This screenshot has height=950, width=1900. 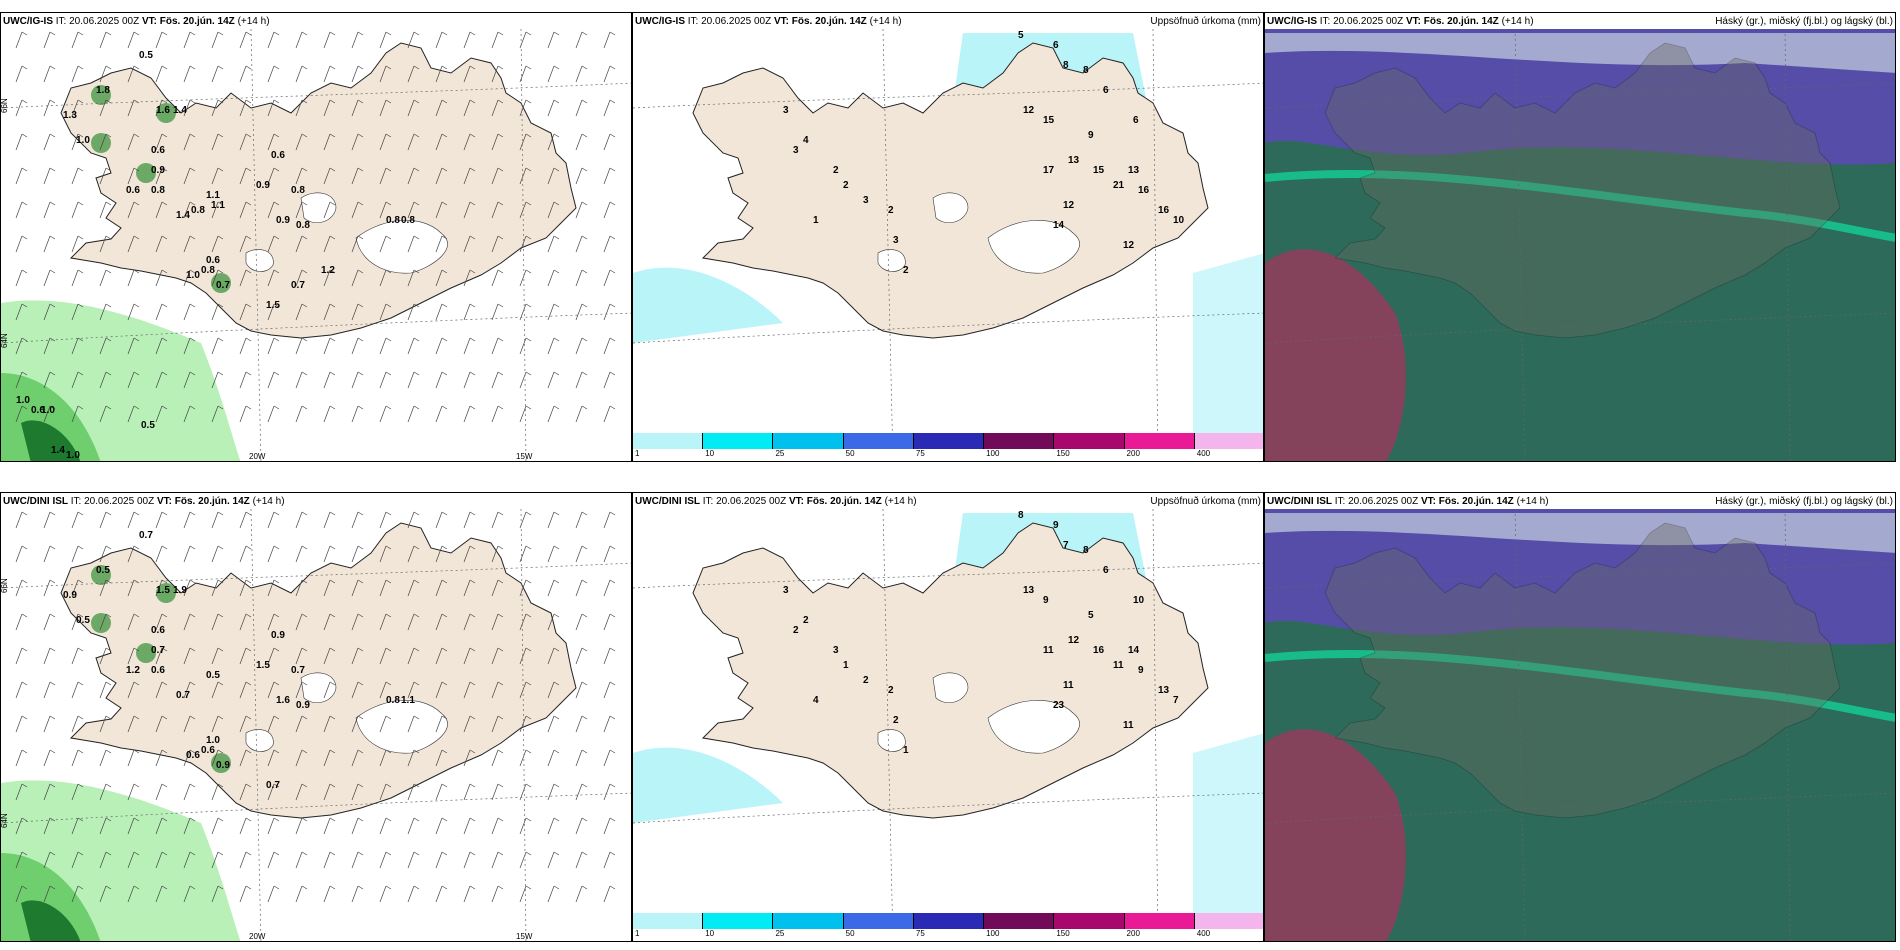 I want to click on precip-value: 8, so click(x=1086, y=70).